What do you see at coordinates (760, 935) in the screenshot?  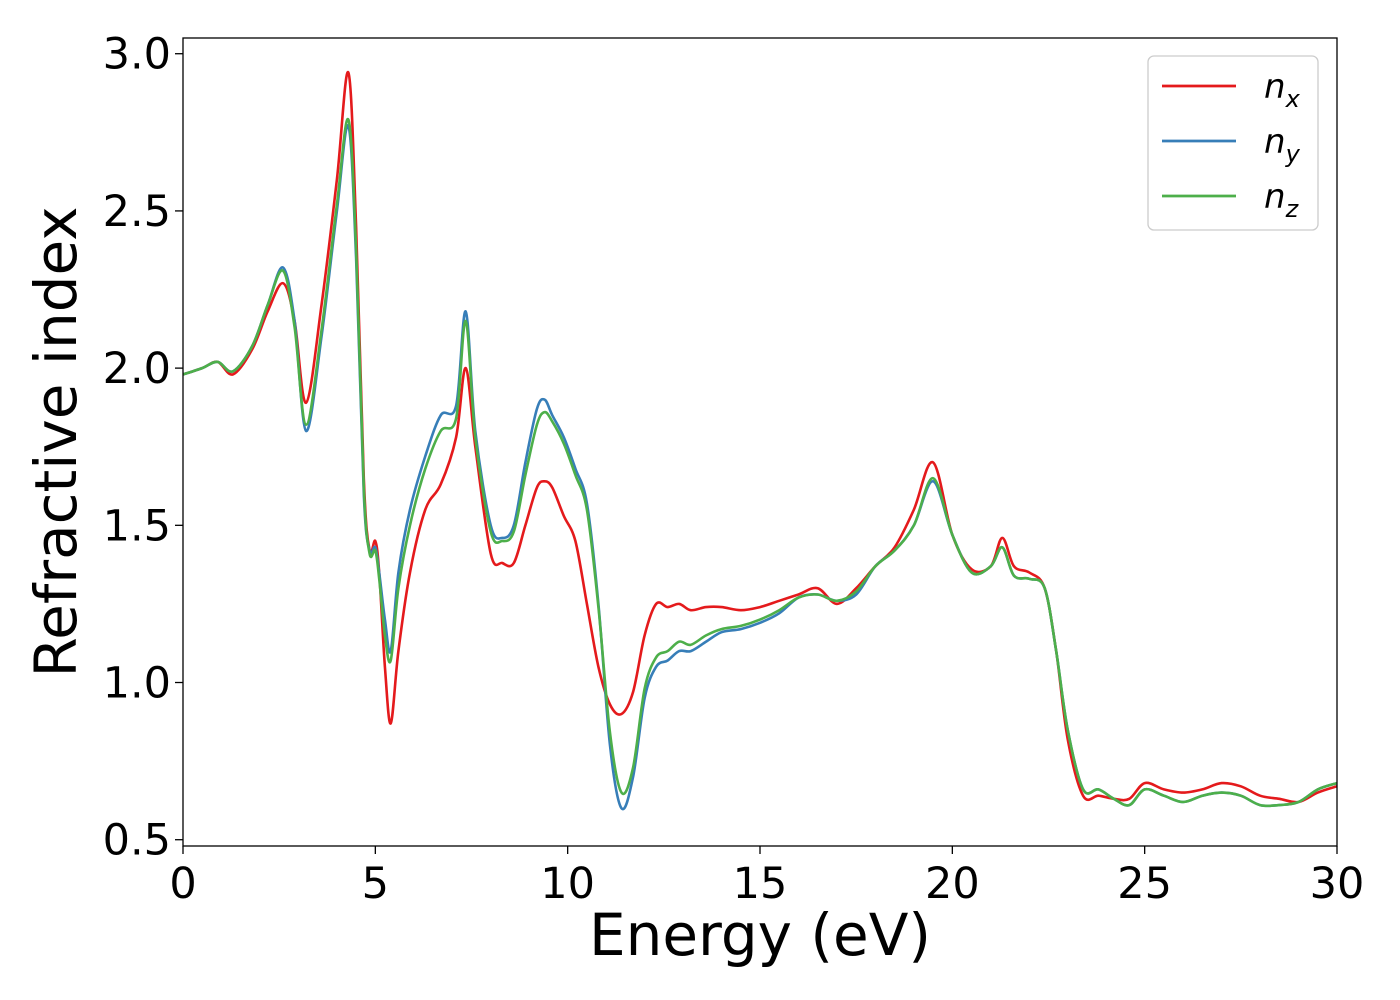 I see `x-axis-title: Energy (eV)` at bounding box center [760, 935].